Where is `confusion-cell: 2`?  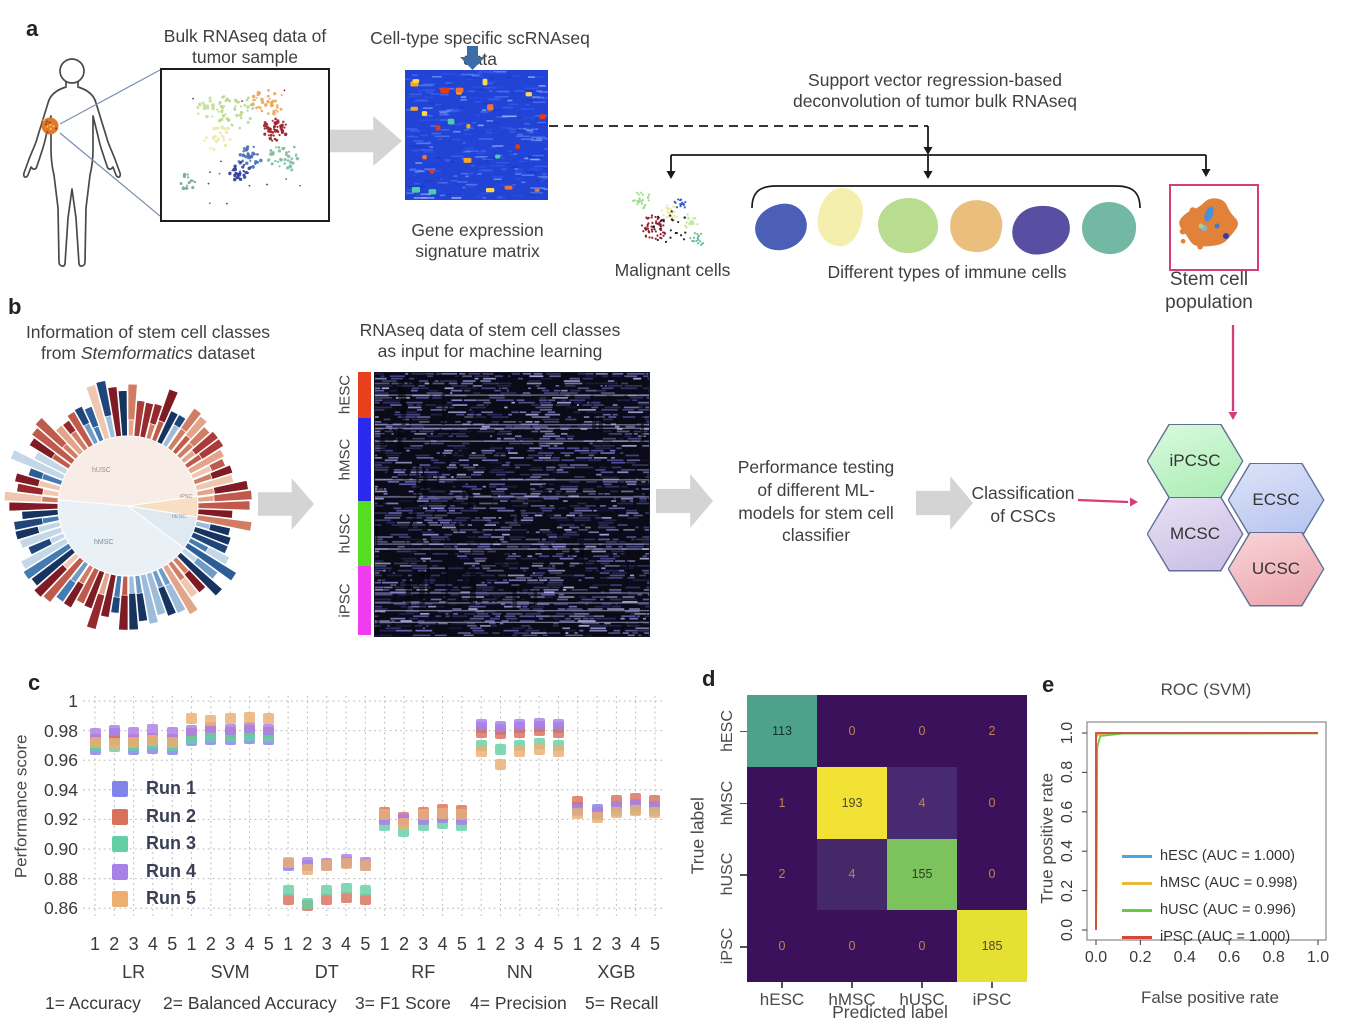 confusion-cell: 2 is located at coordinates (992, 731).